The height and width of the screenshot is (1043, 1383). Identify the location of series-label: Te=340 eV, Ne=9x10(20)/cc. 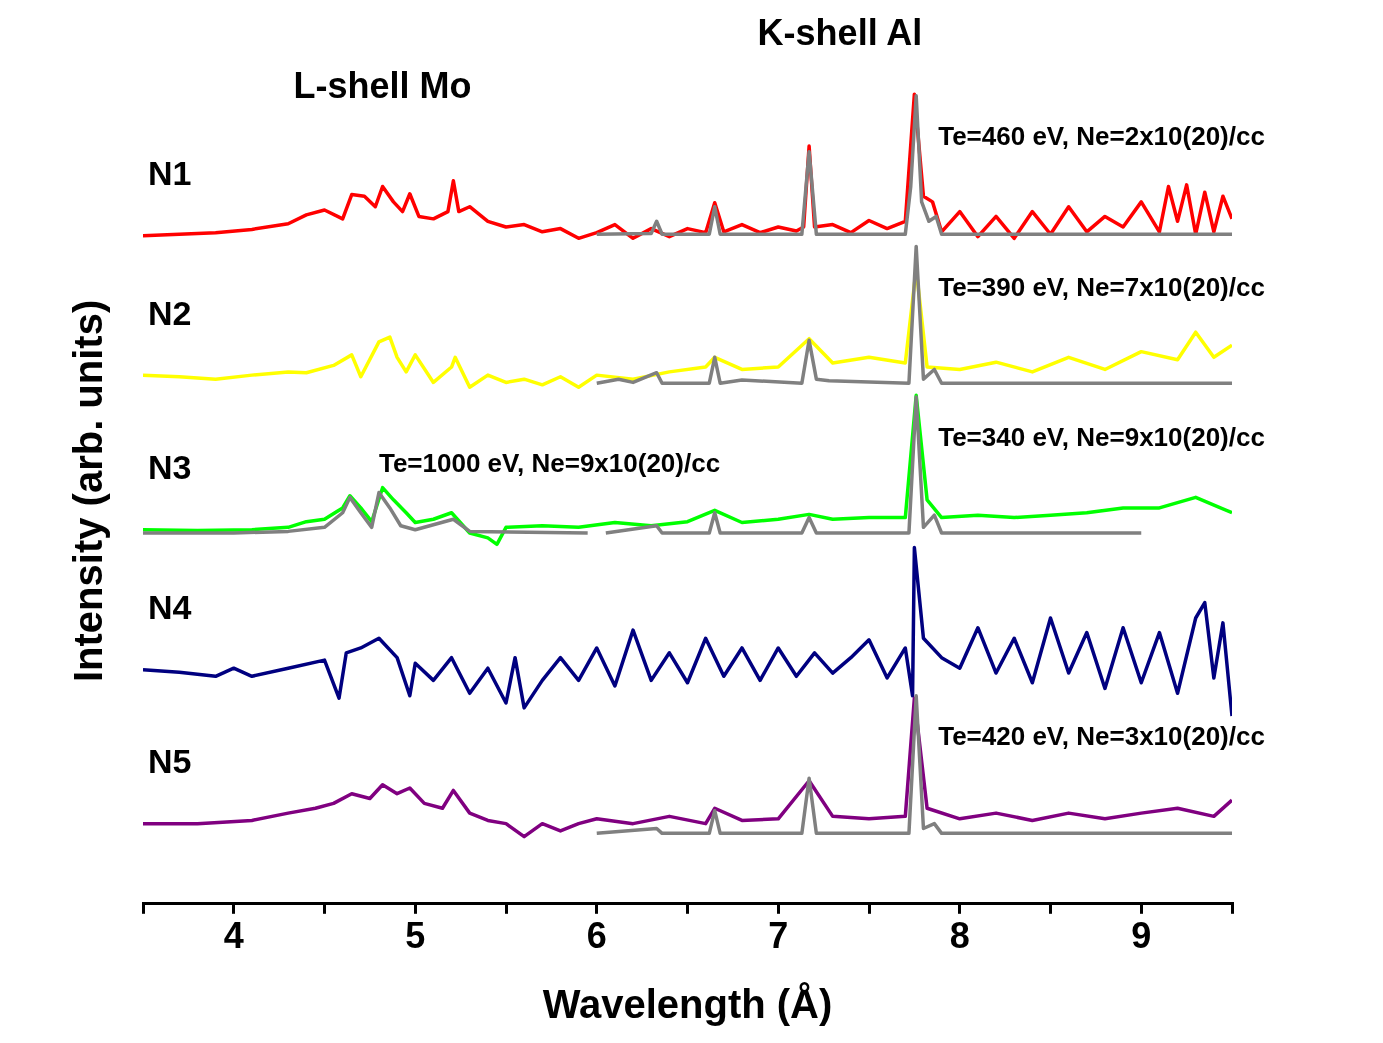
(1101, 437).